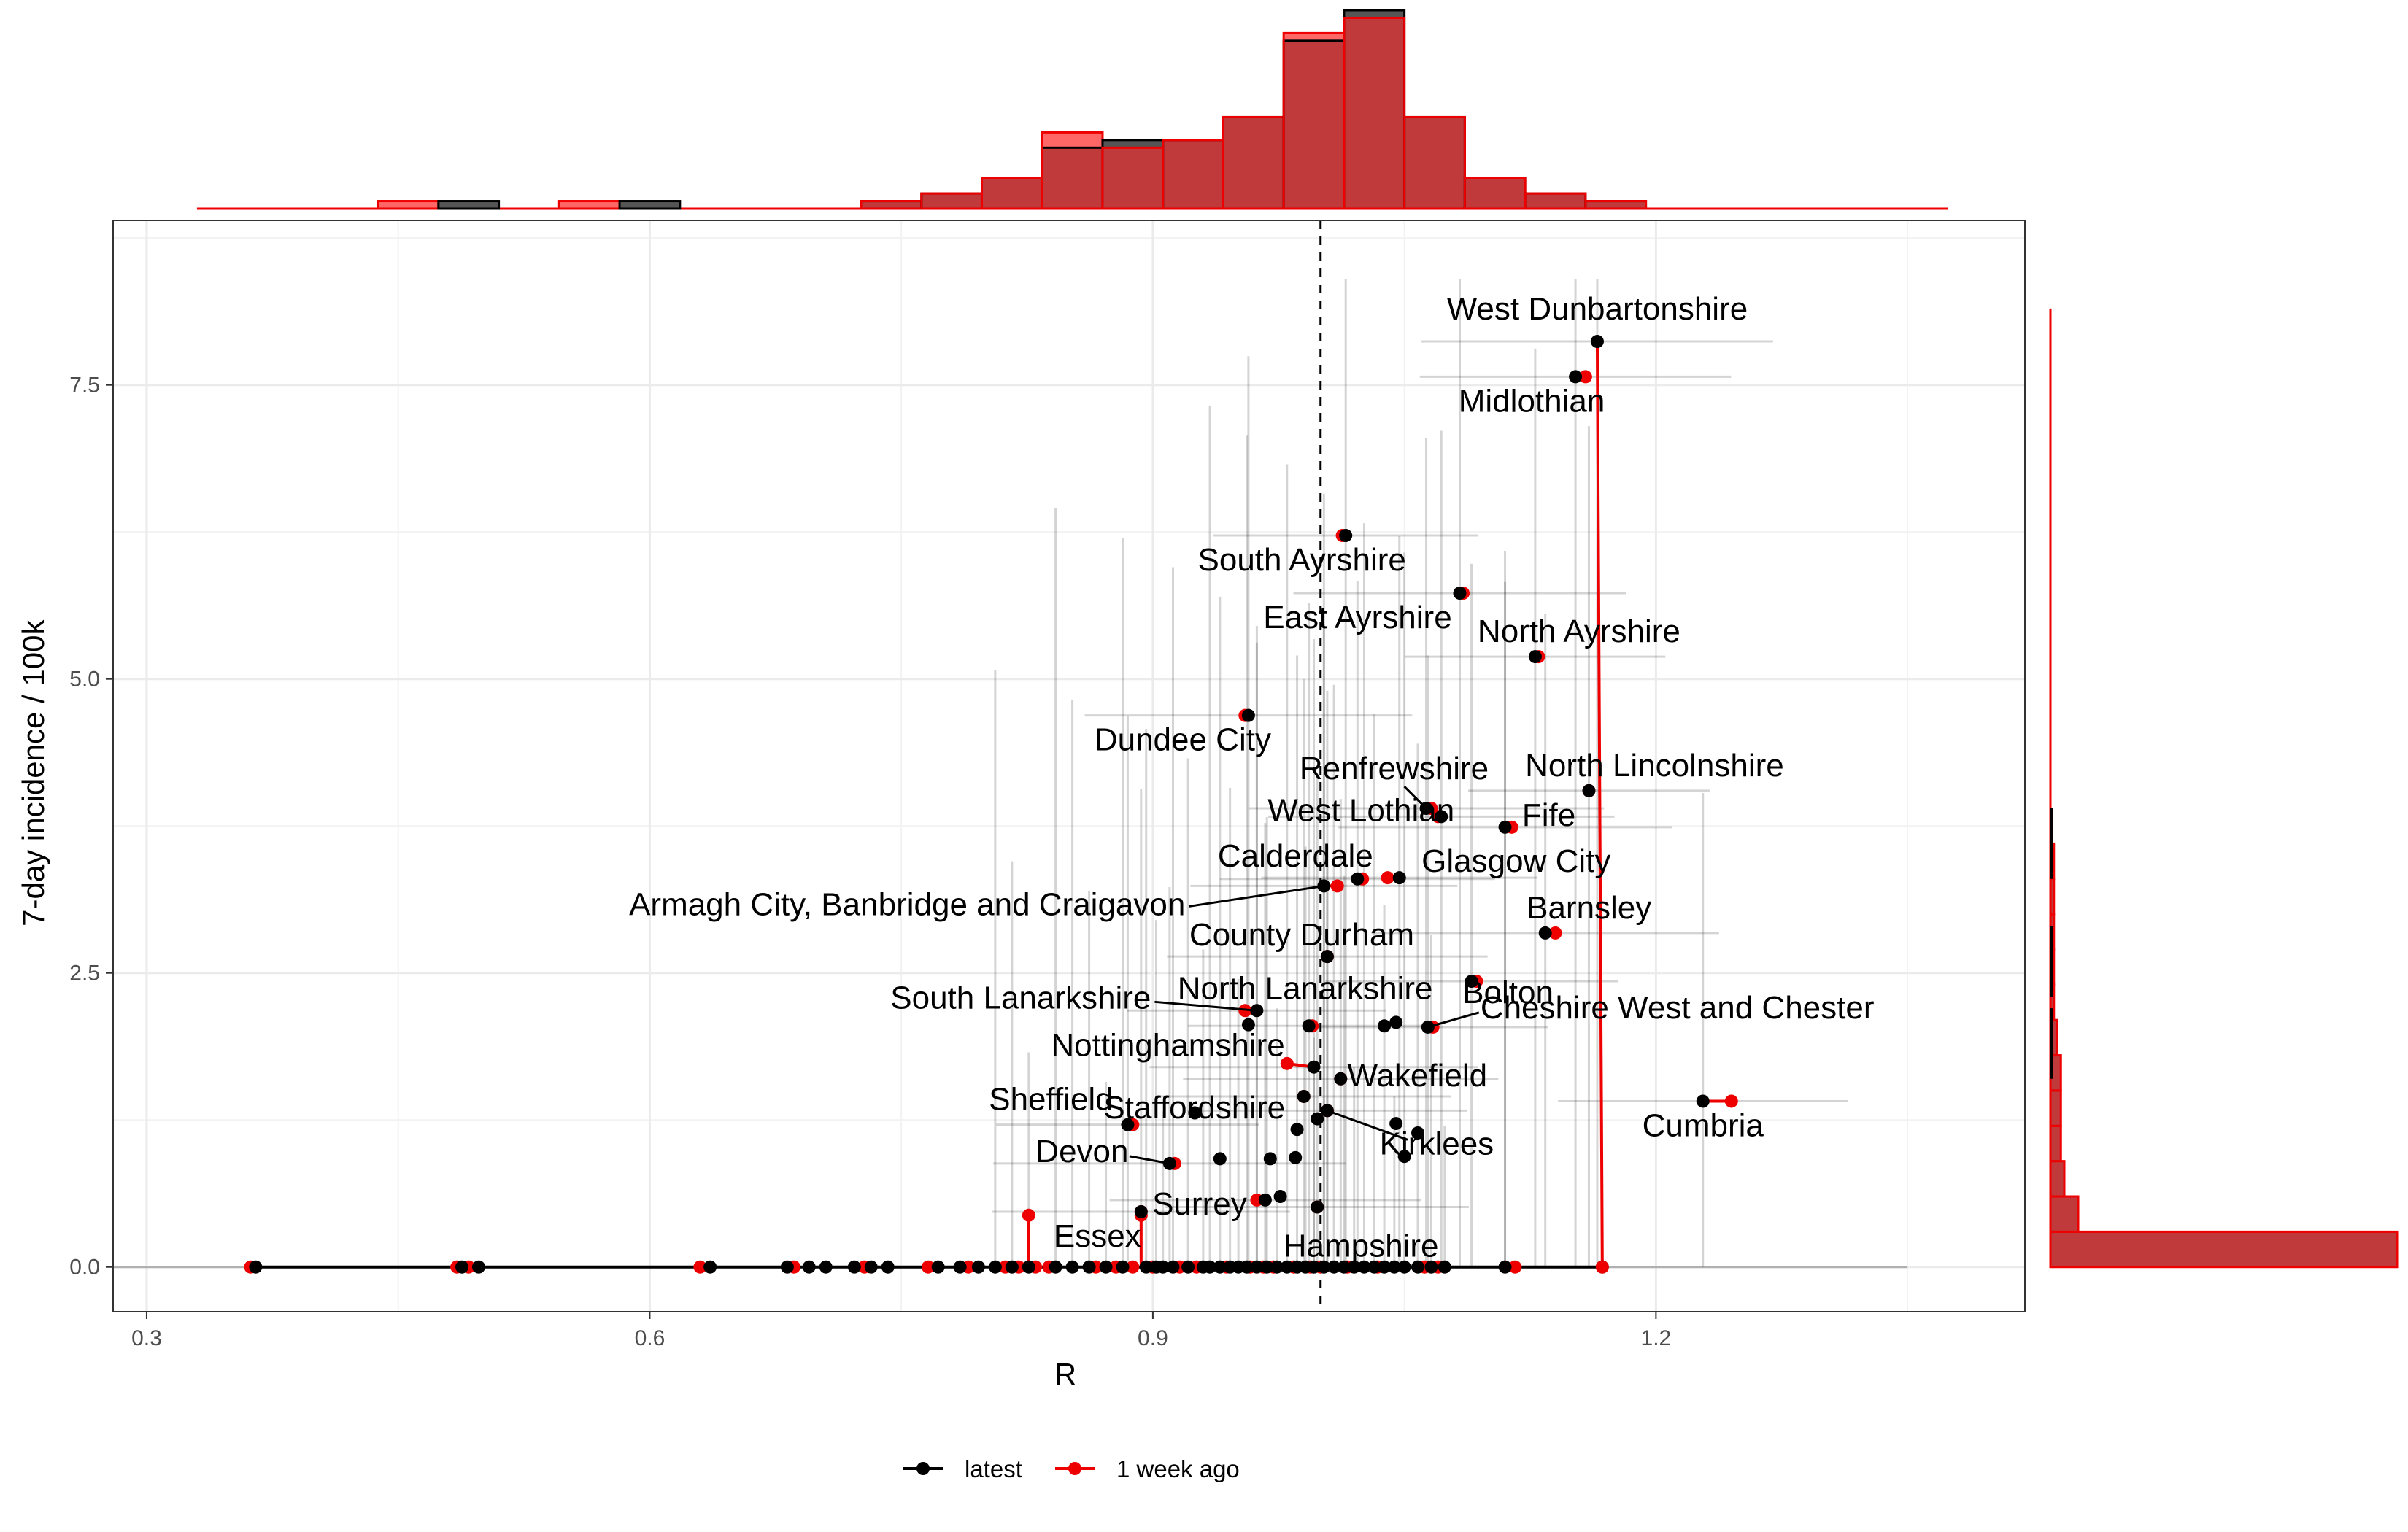 The image size is (2408, 1532). What do you see at coordinates (1508, 992) in the screenshot?
I see `point-label: Bolton` at bounding box center [1508, 992].